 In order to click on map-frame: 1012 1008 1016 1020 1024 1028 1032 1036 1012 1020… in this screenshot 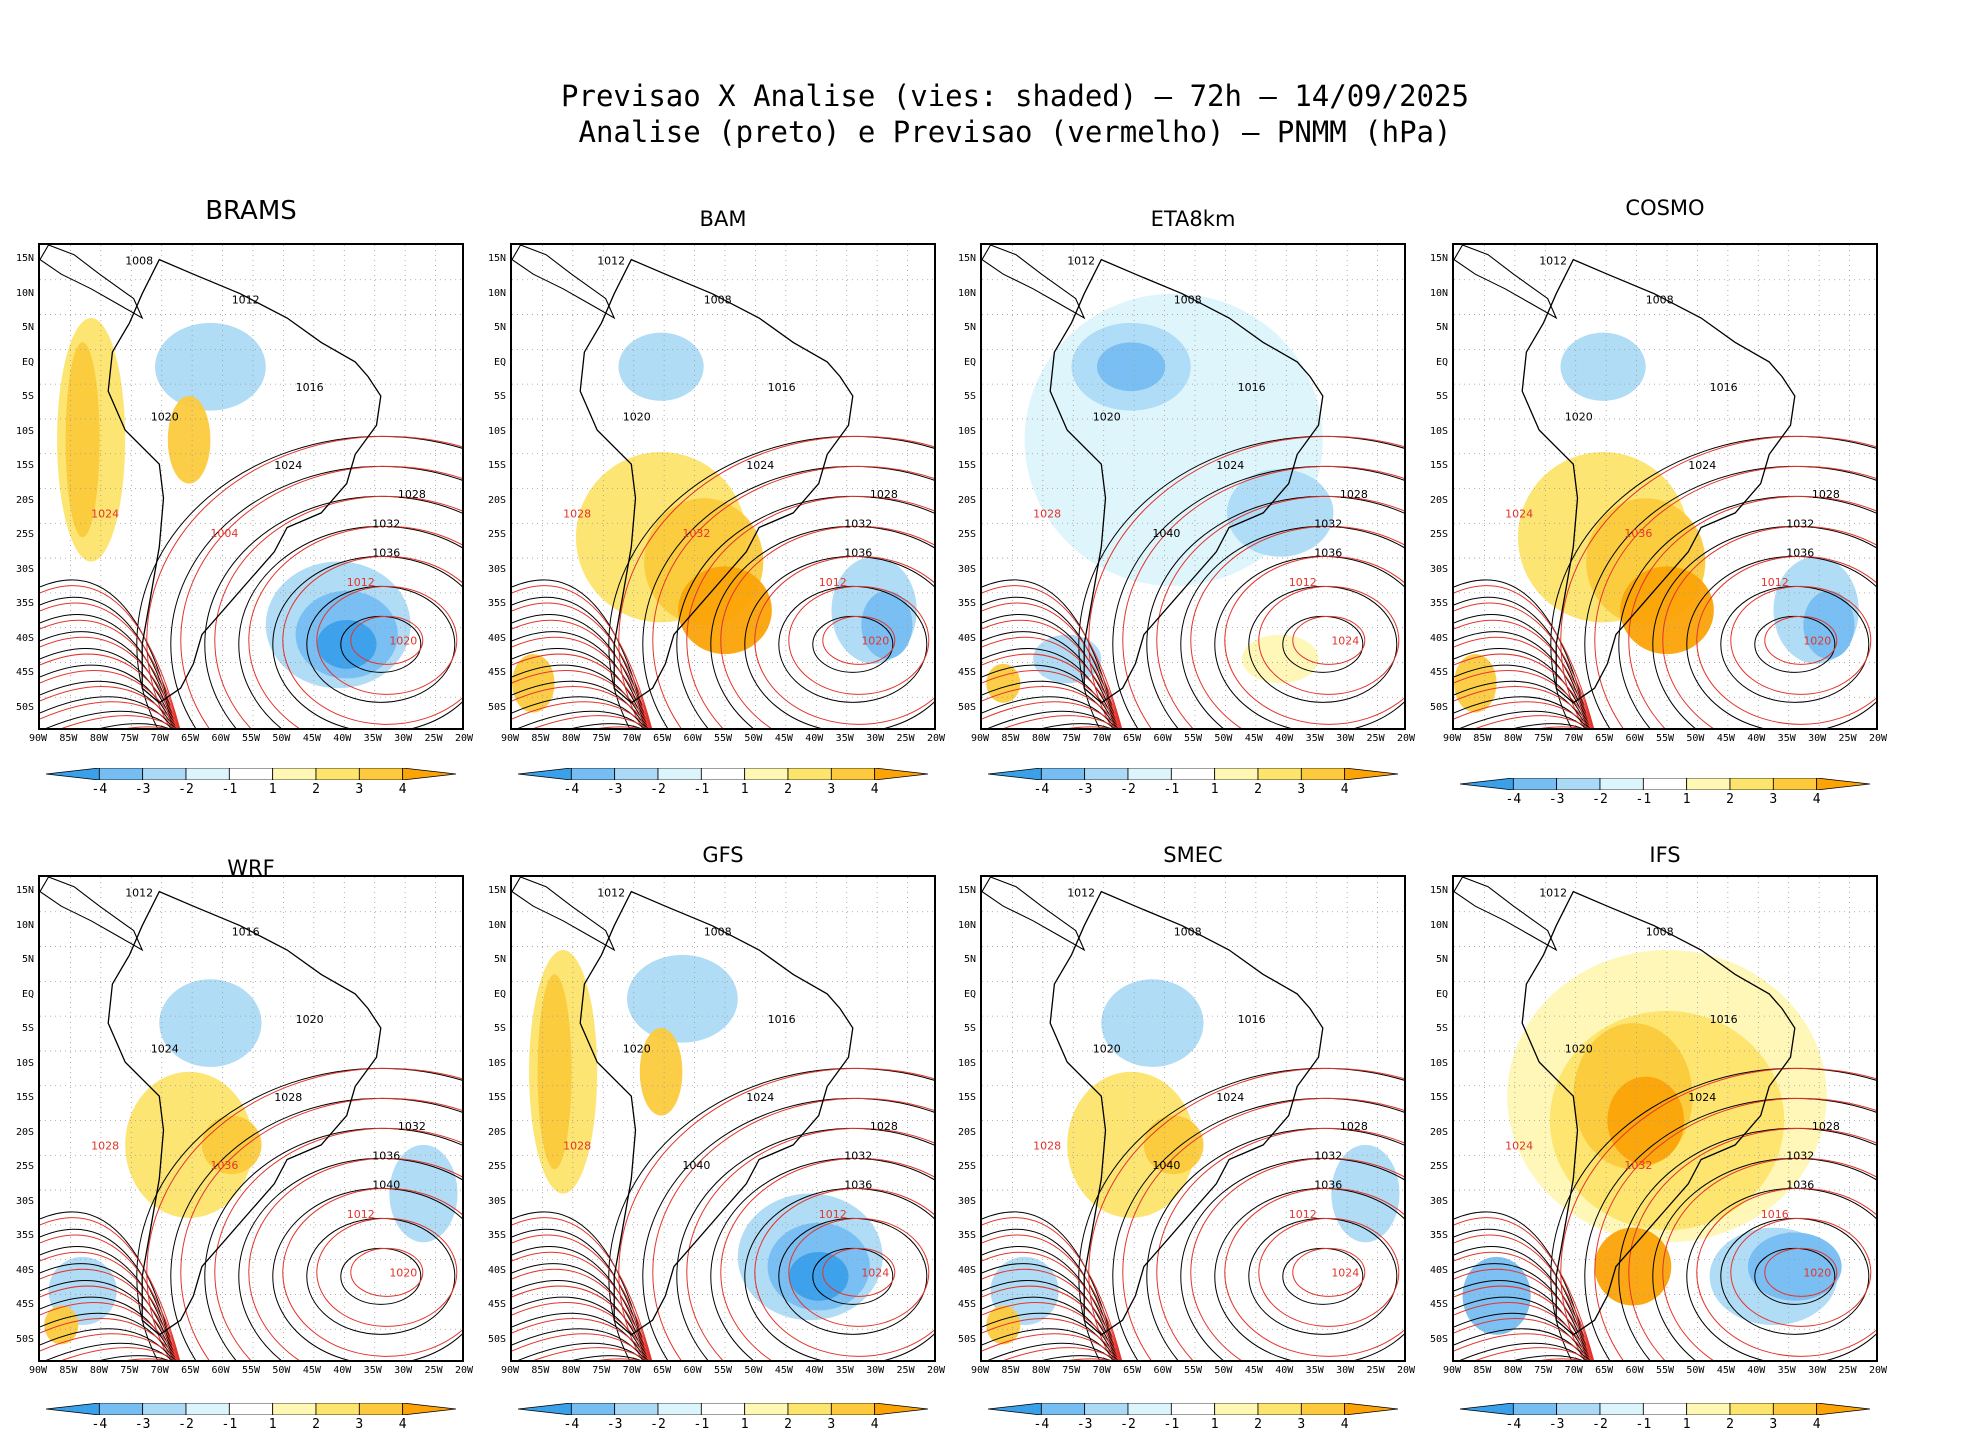, I will do `click(1665, 486)`.